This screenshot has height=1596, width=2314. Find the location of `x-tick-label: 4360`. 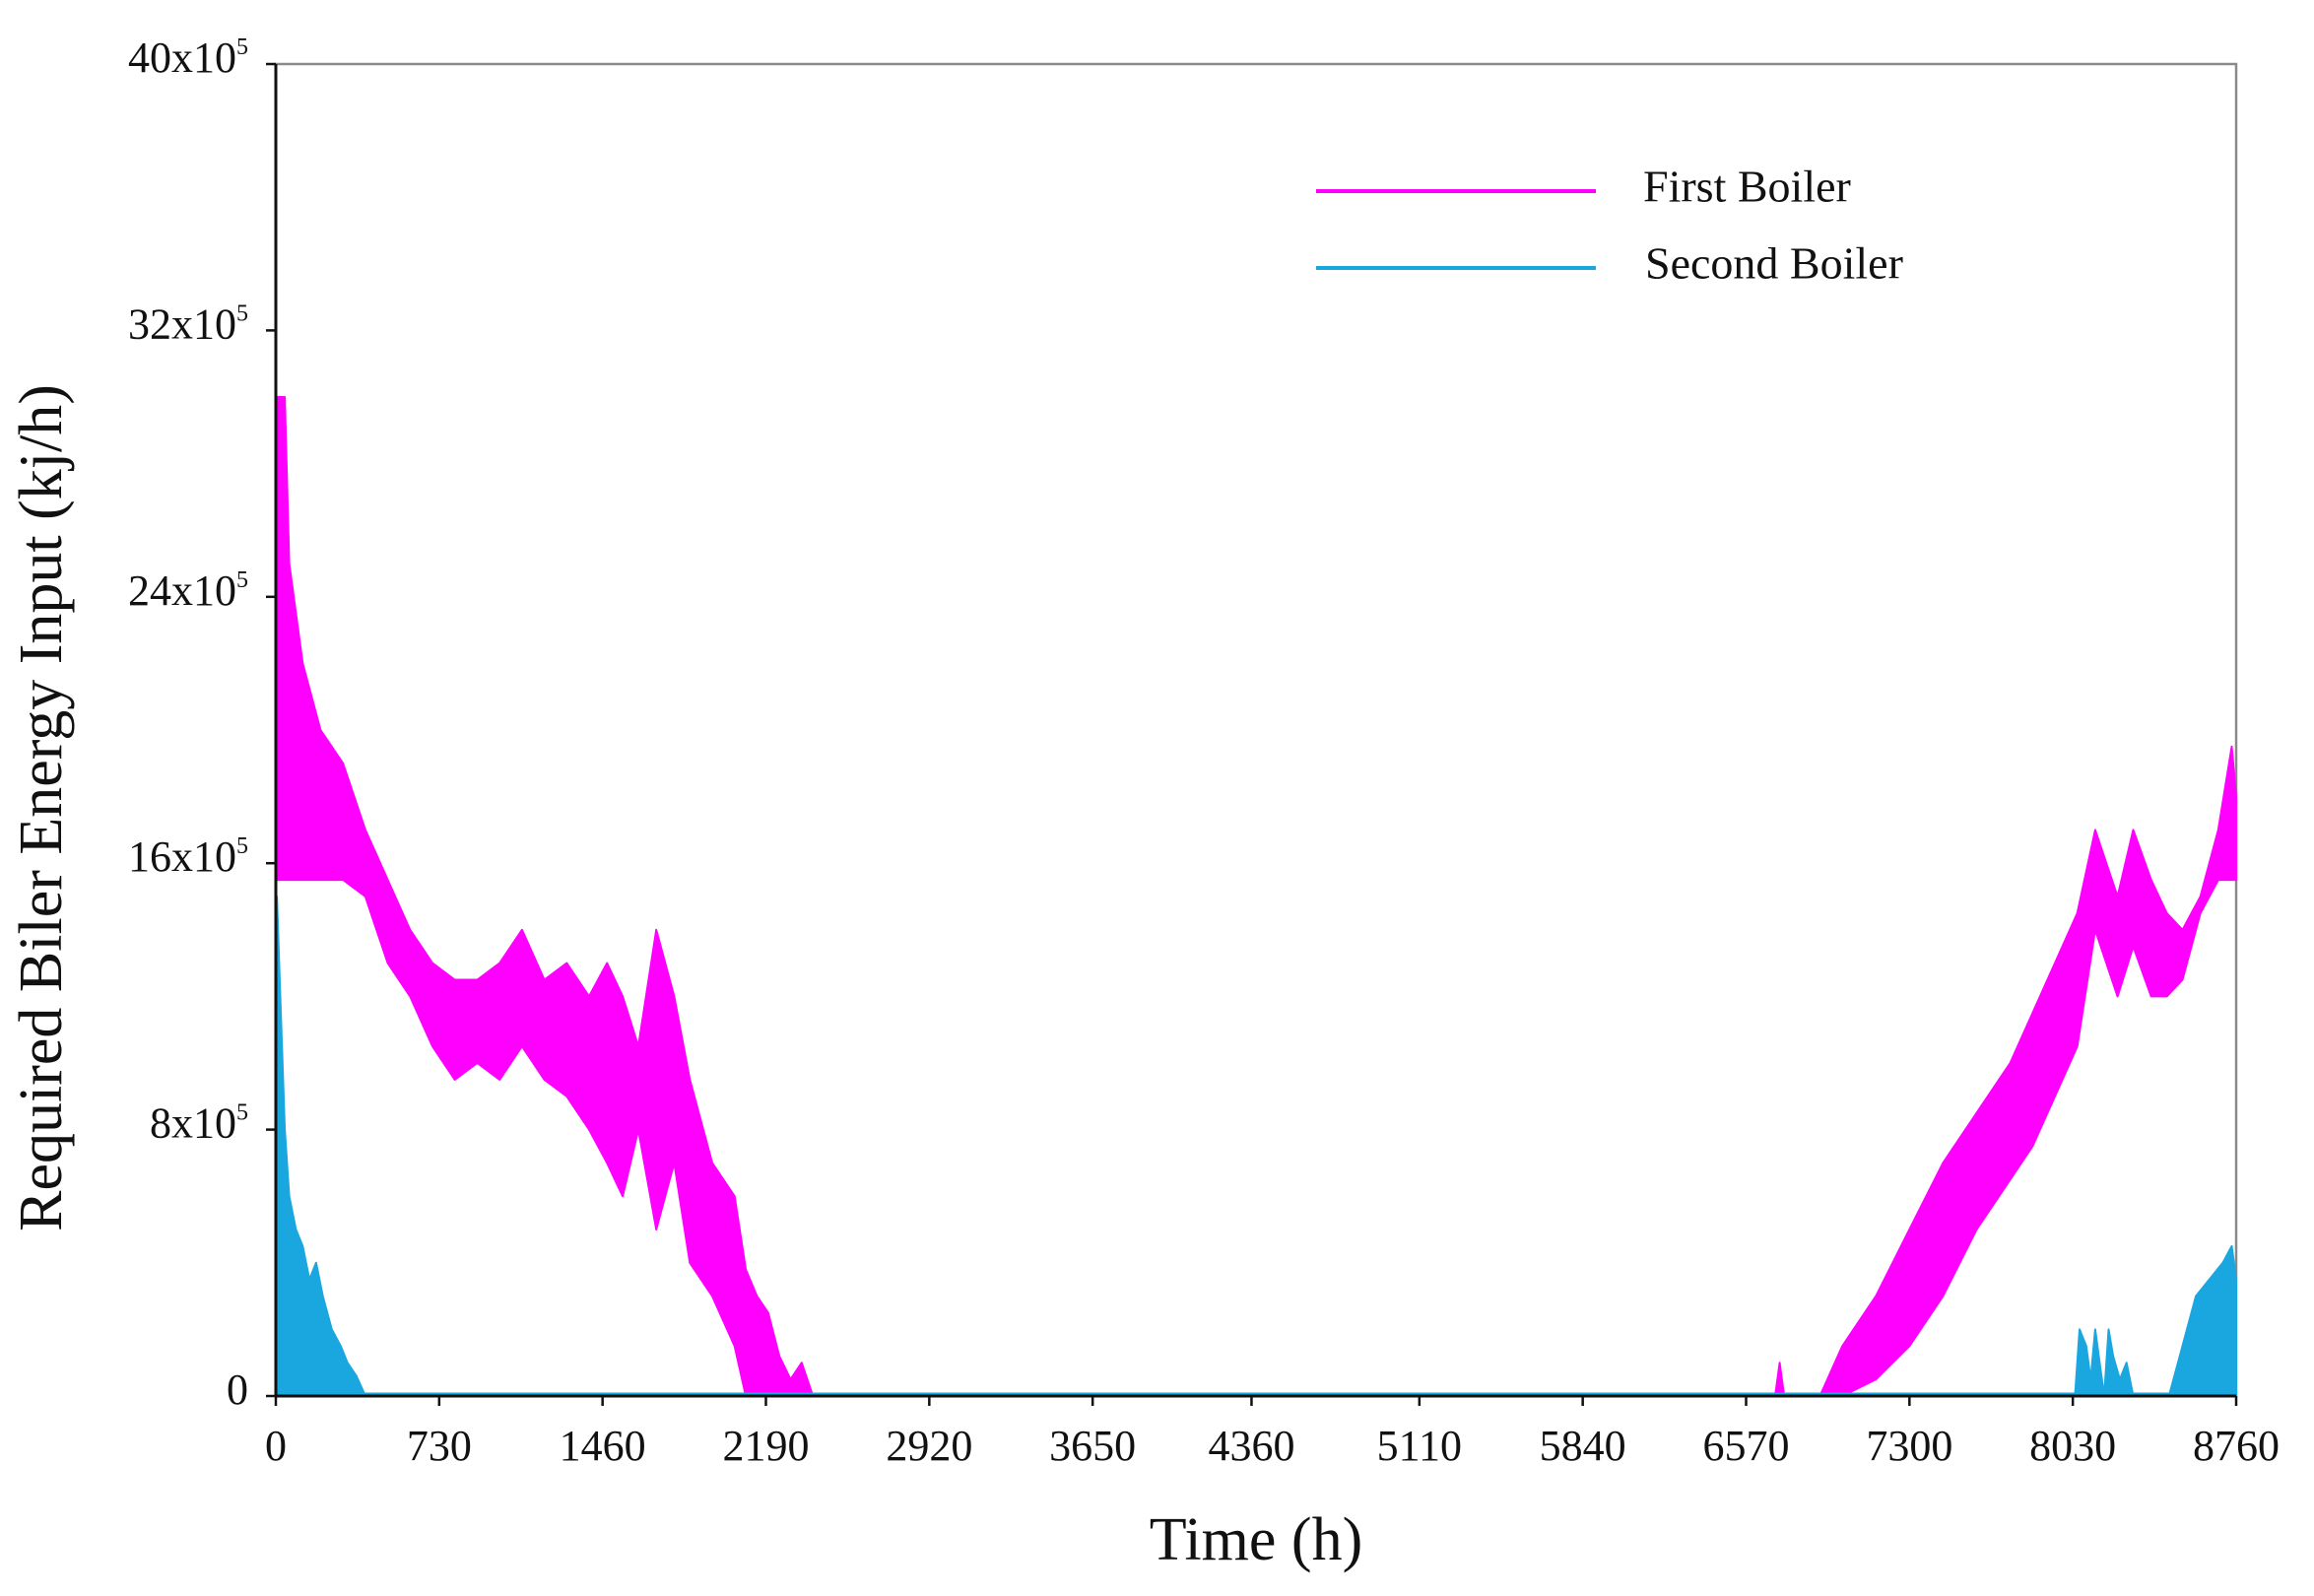

x-tick-label: 4360 is located at coordinates (1251, 1446).